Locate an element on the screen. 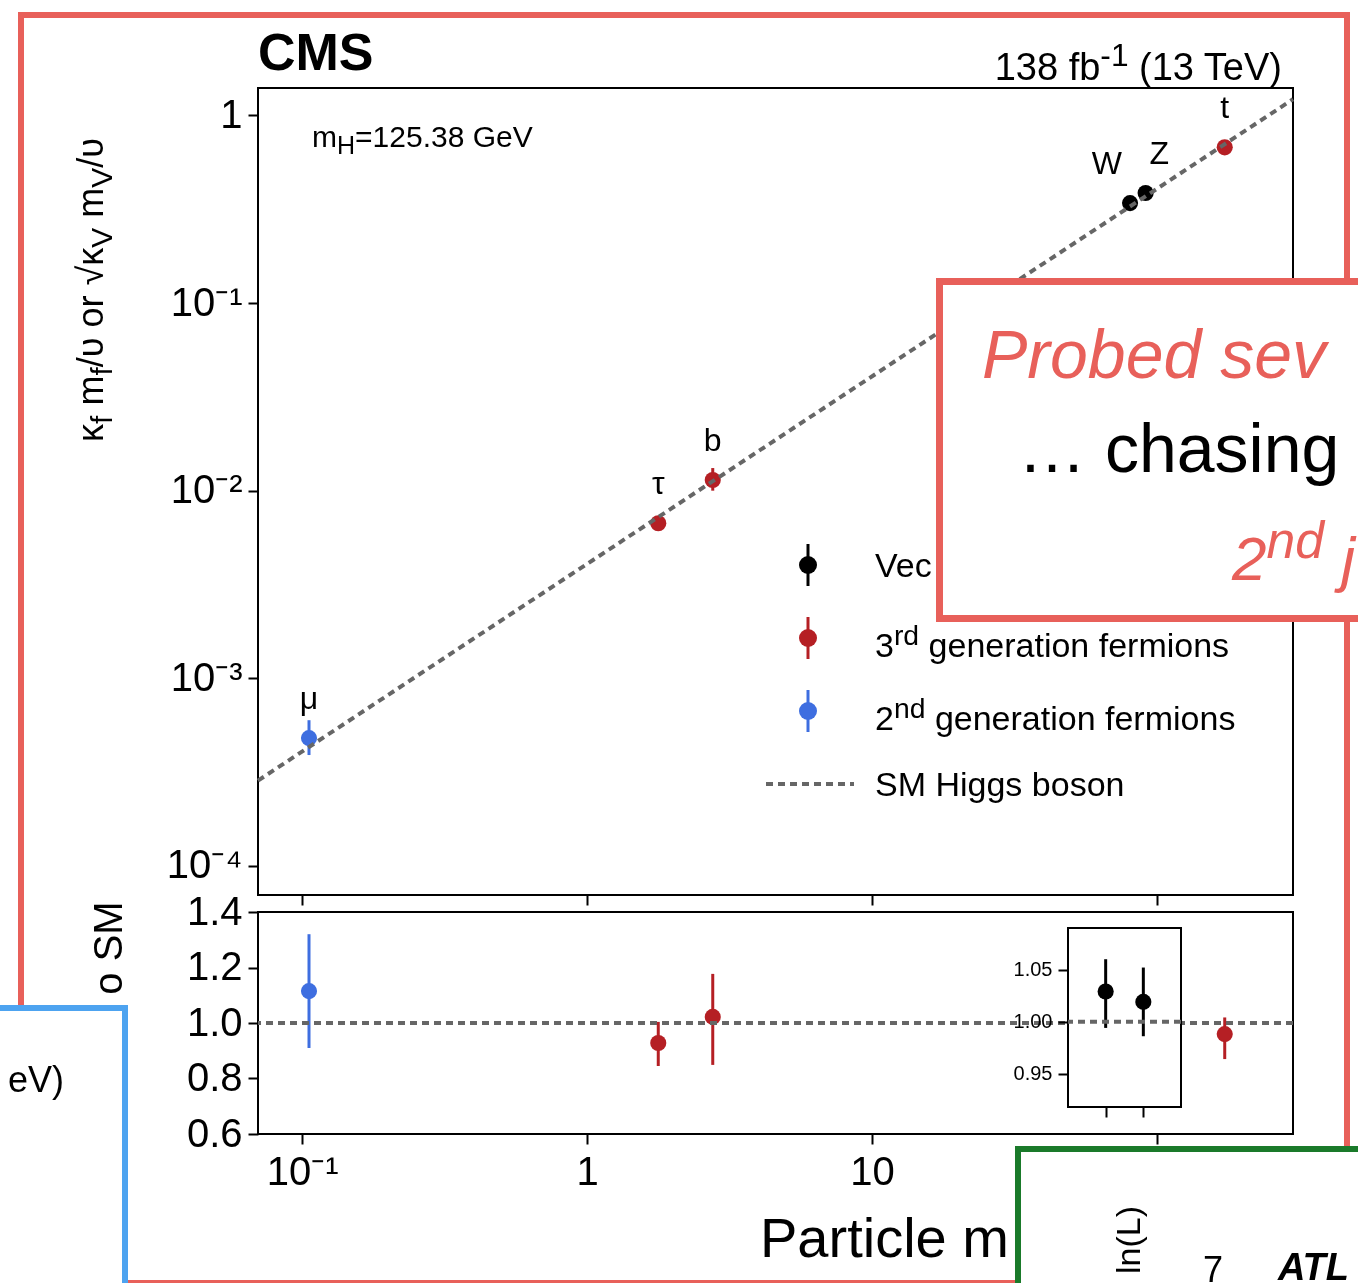 The width and height of the screenshot is (1358, 1283). x-axis-title: Particle m is located at coordinates (884, 1237).